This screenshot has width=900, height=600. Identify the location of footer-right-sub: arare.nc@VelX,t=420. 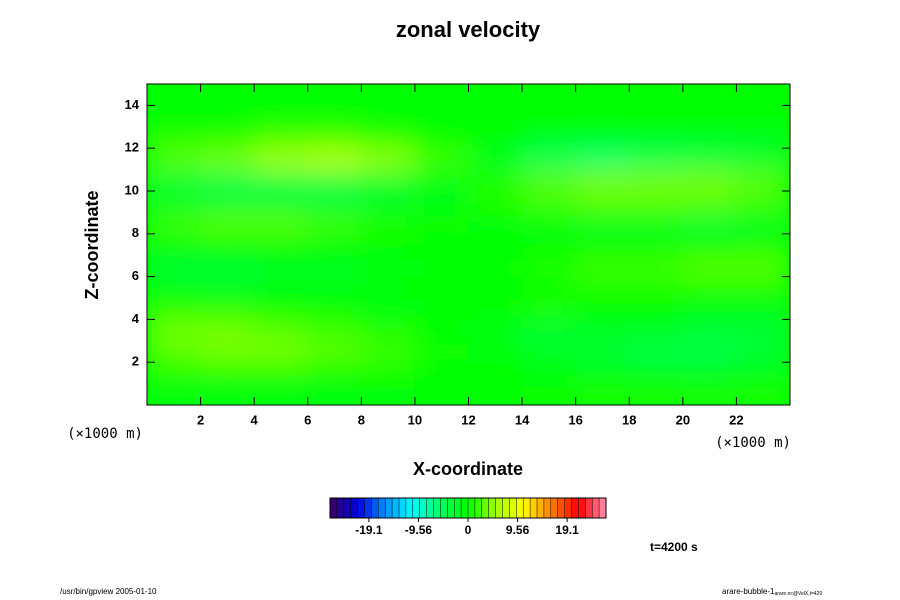
(798, 594).